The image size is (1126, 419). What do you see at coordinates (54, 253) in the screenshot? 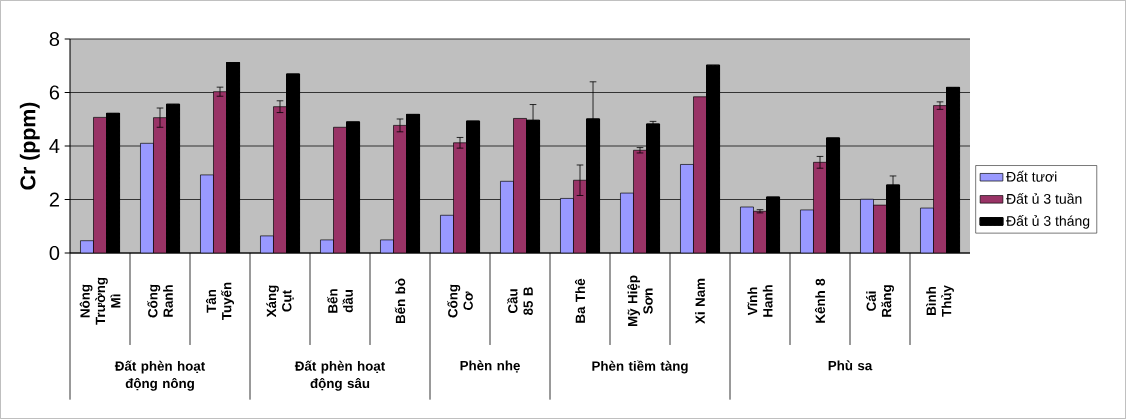
I see `y-tick-label: 0` at bounding box center [54, 253].